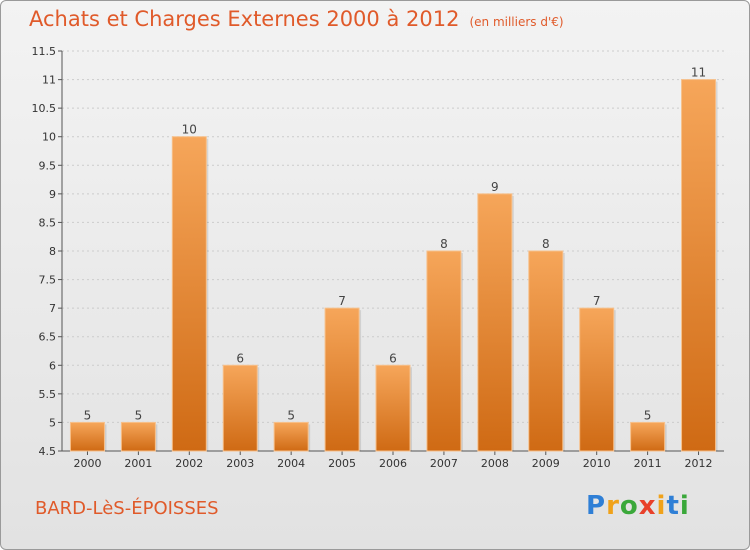  What do you see at coordinates (597, 463) in the screenshot?
I see `x-tick-label: 2010` at bounding box center [597, 463].